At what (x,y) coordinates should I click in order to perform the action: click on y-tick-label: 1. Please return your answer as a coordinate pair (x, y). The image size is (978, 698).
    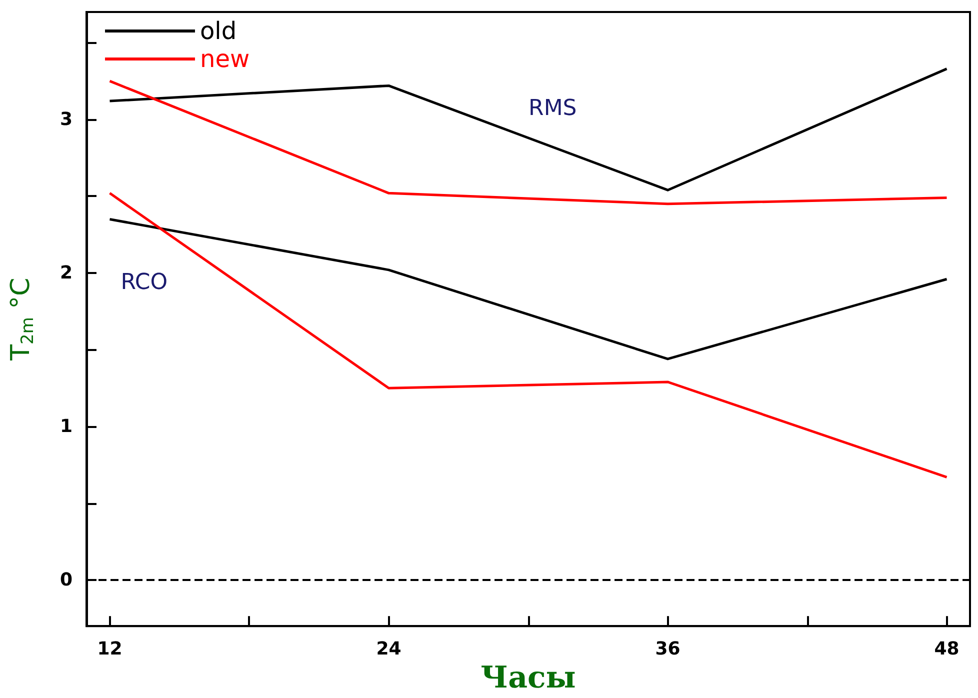
    Looking at the image, I should click on (66, 427).